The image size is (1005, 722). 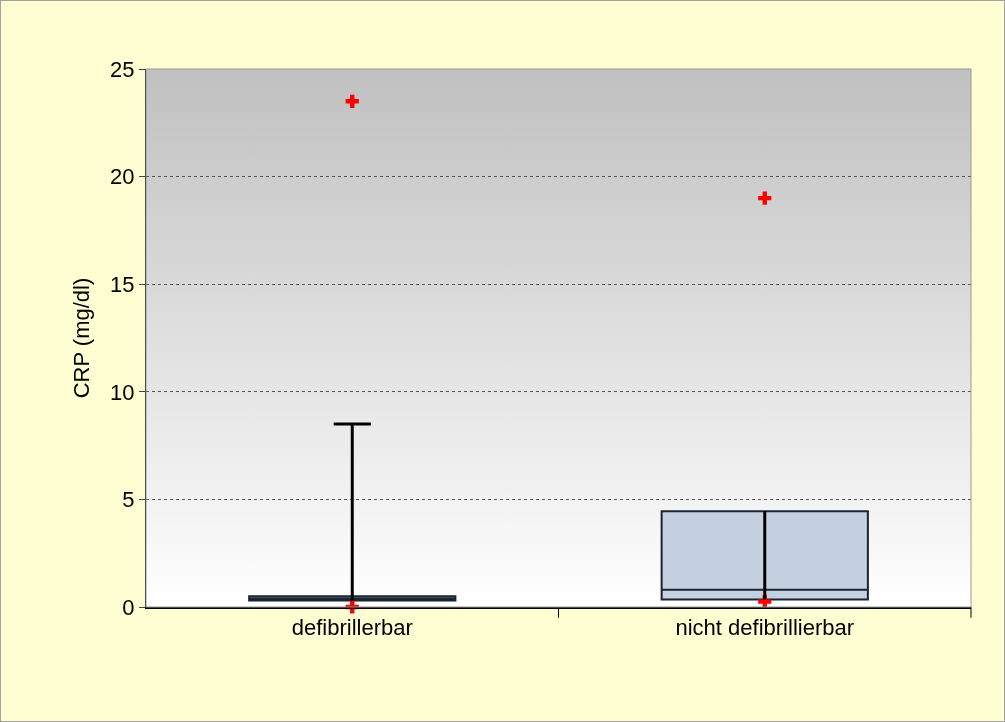 What do you see at coordinates (122, 177) in the screenshot?
I see `y-tick-label: 20` at bounding box center [122, 177].